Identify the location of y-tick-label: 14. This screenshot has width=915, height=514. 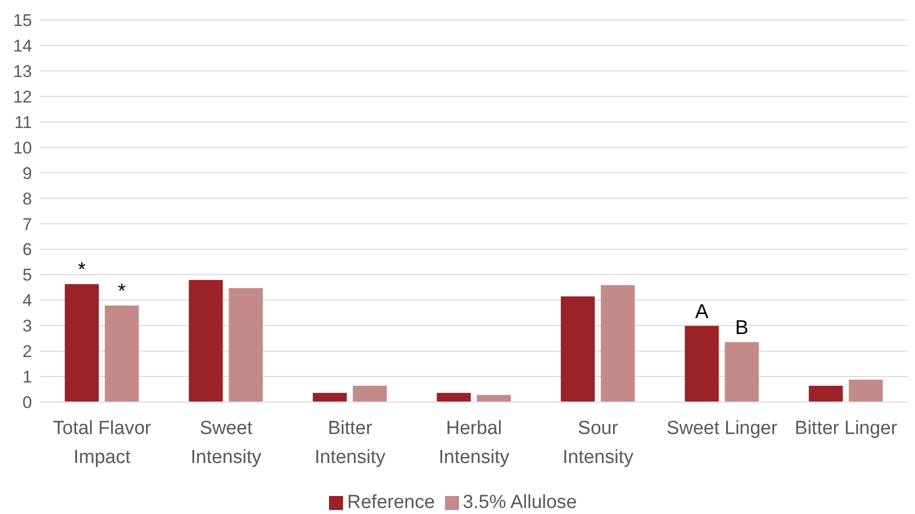
(22, 46).